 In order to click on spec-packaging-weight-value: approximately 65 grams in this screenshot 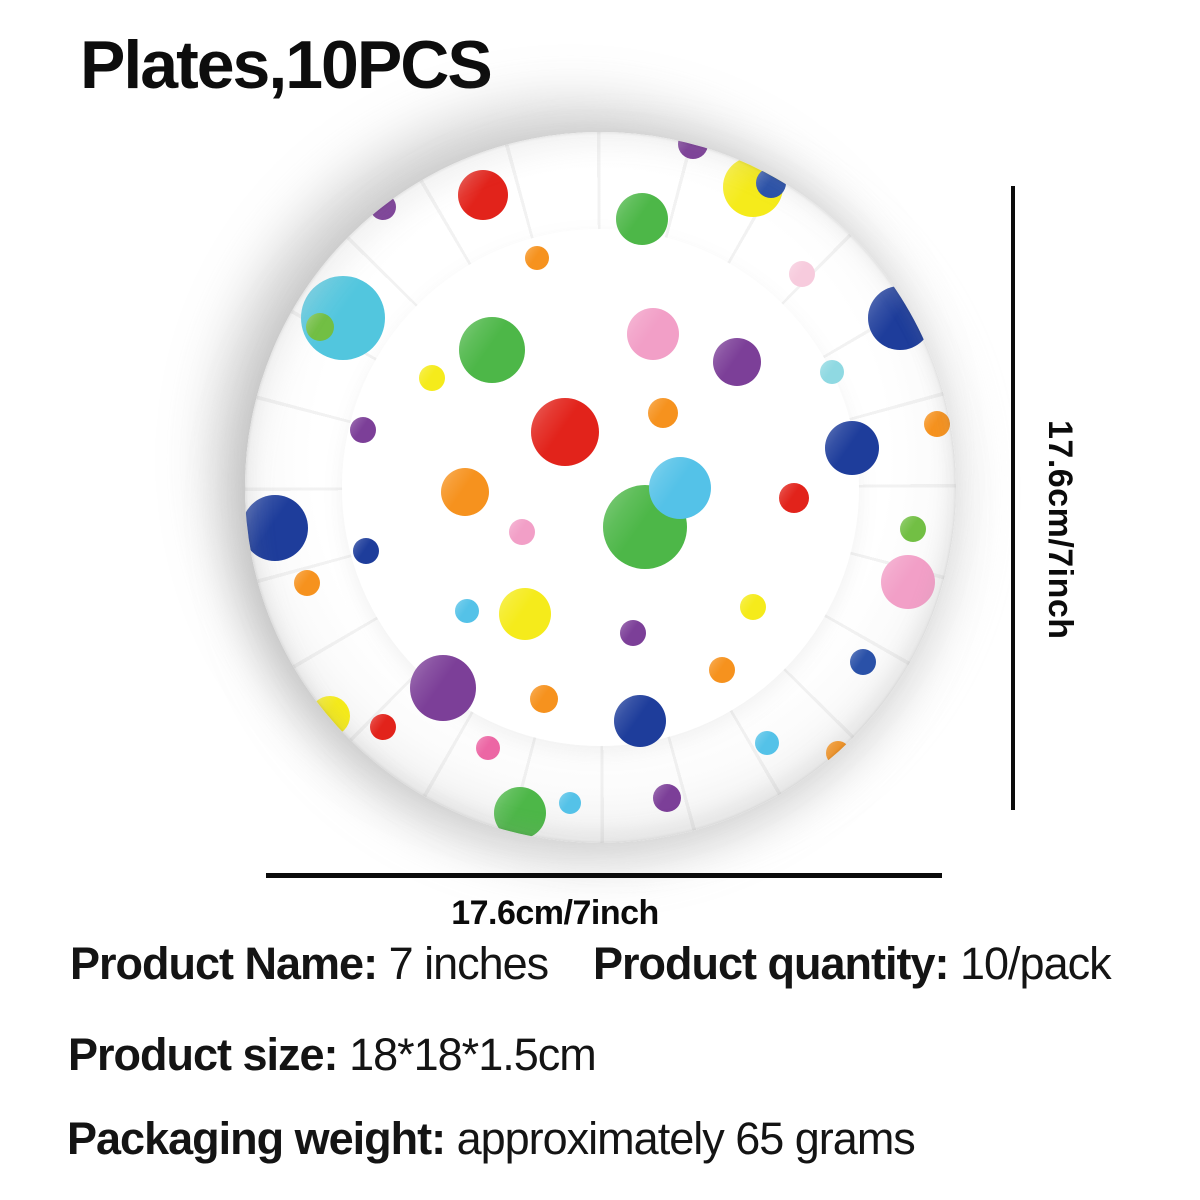, I will do `click(686, 1138)`.